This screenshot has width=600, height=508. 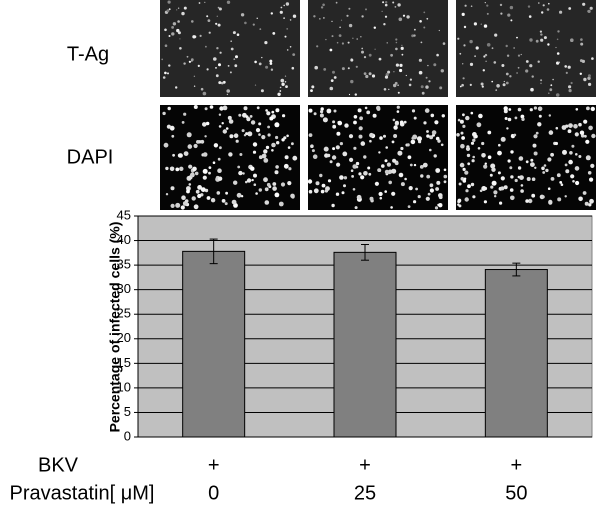 What do you see at coordinates (365, 344) in the screenshot?
I see `bar` at bounding box center [365, 344].